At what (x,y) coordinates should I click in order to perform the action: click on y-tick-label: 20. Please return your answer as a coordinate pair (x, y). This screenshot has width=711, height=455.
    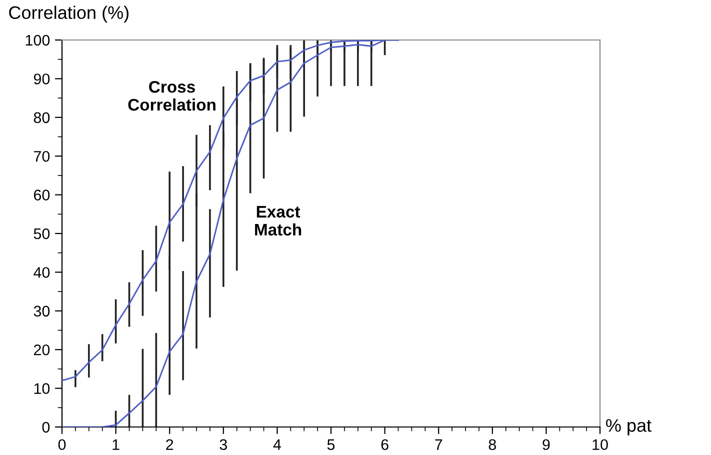
    Looking at the image, I should click on (42, 350).